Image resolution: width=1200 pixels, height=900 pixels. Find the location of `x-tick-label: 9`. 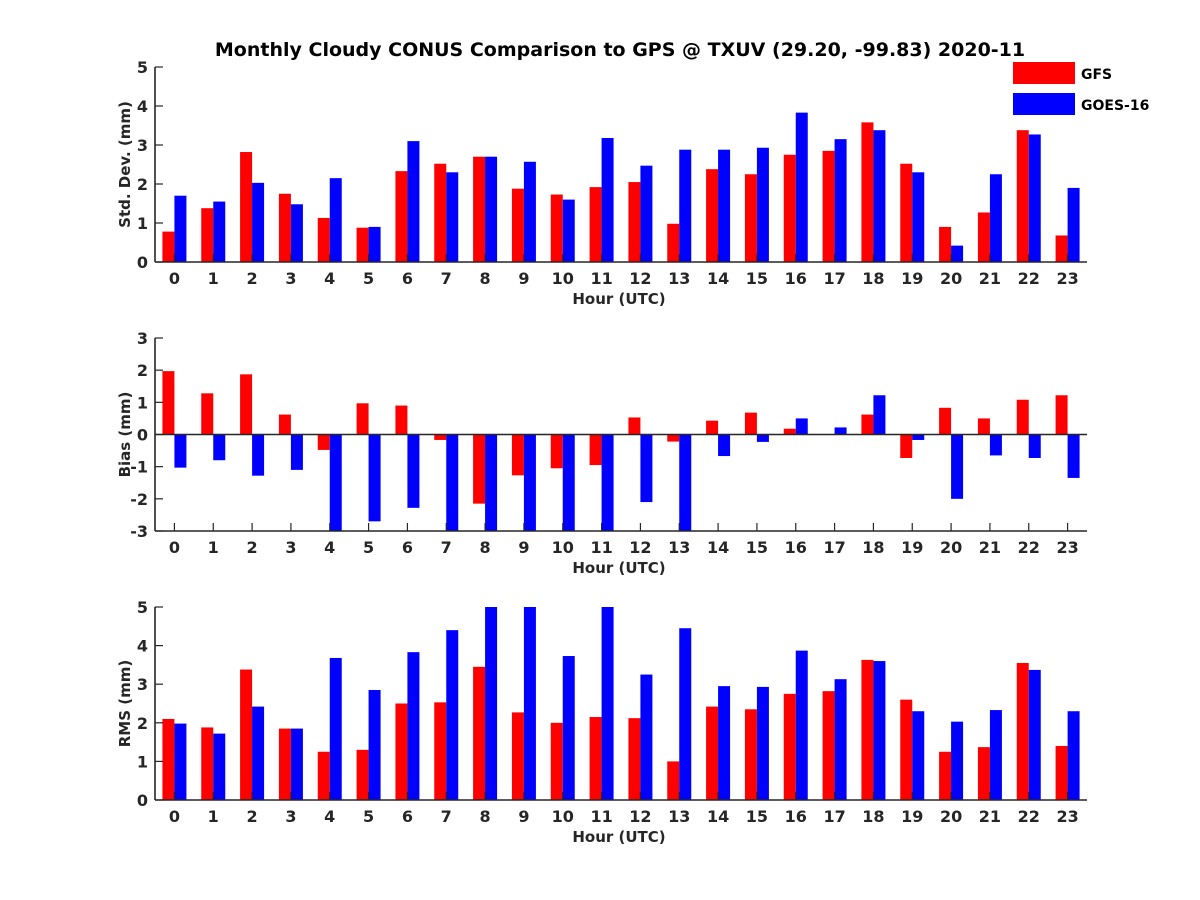

x-tick-label: 9 is located at coordinates (523, 278).